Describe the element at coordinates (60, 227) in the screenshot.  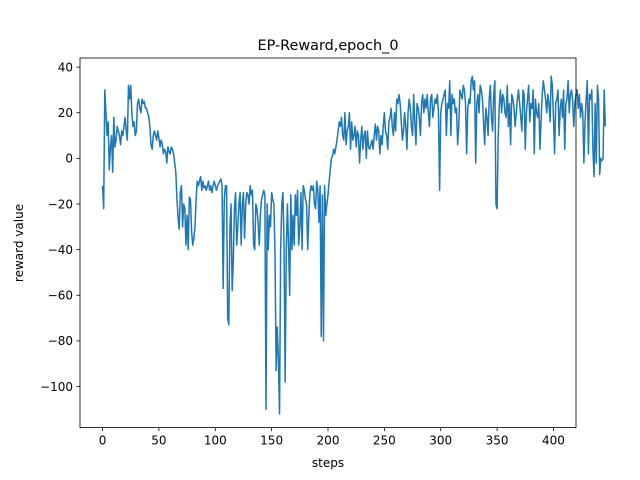
I see `y-axis: −100 −80 −60 −40 −20 0 20 40` at that location.